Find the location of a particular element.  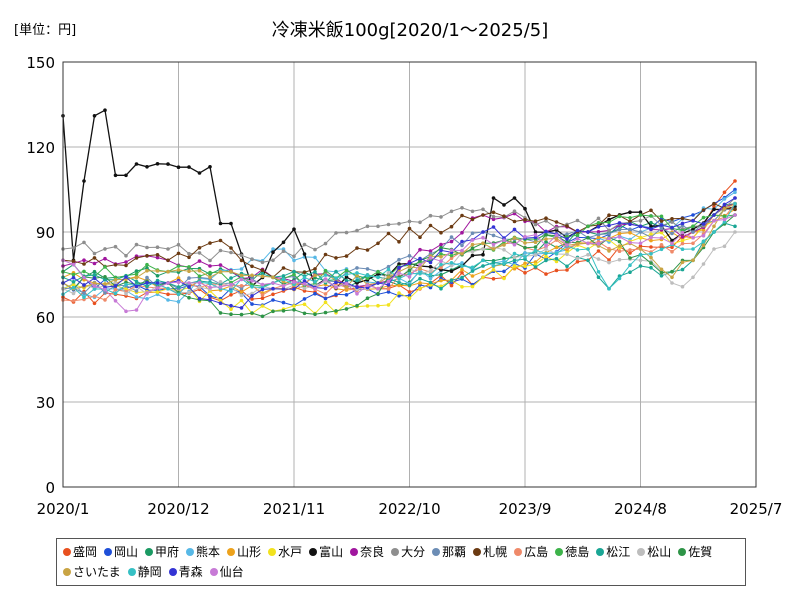

x-tick-label: 2021/11 is located at coordinates (294, 509).